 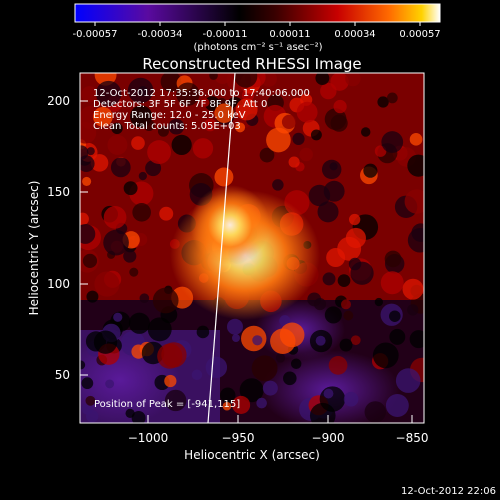 I want to click on x-axis-label: Heliocentric X (arcsec), so click(x=252, y=455).